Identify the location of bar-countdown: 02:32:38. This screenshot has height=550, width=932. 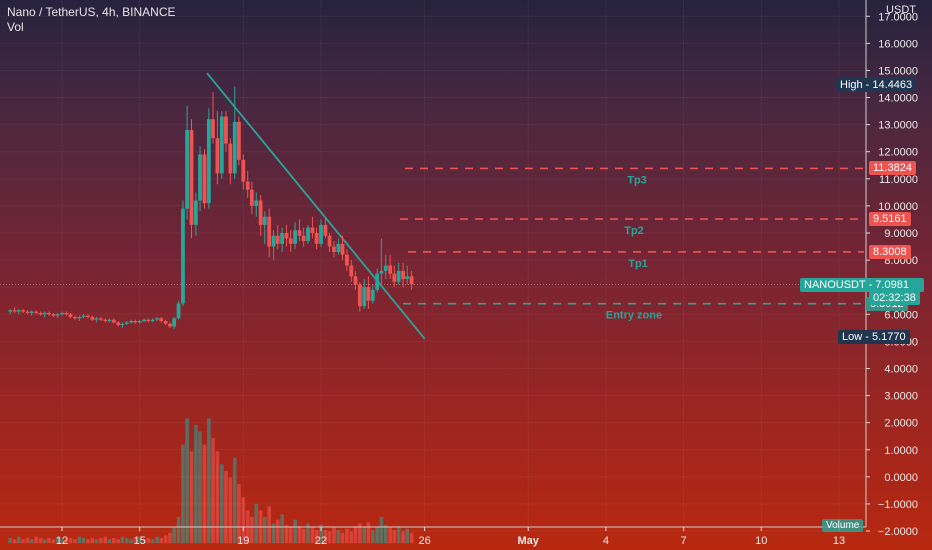
(894, 297).